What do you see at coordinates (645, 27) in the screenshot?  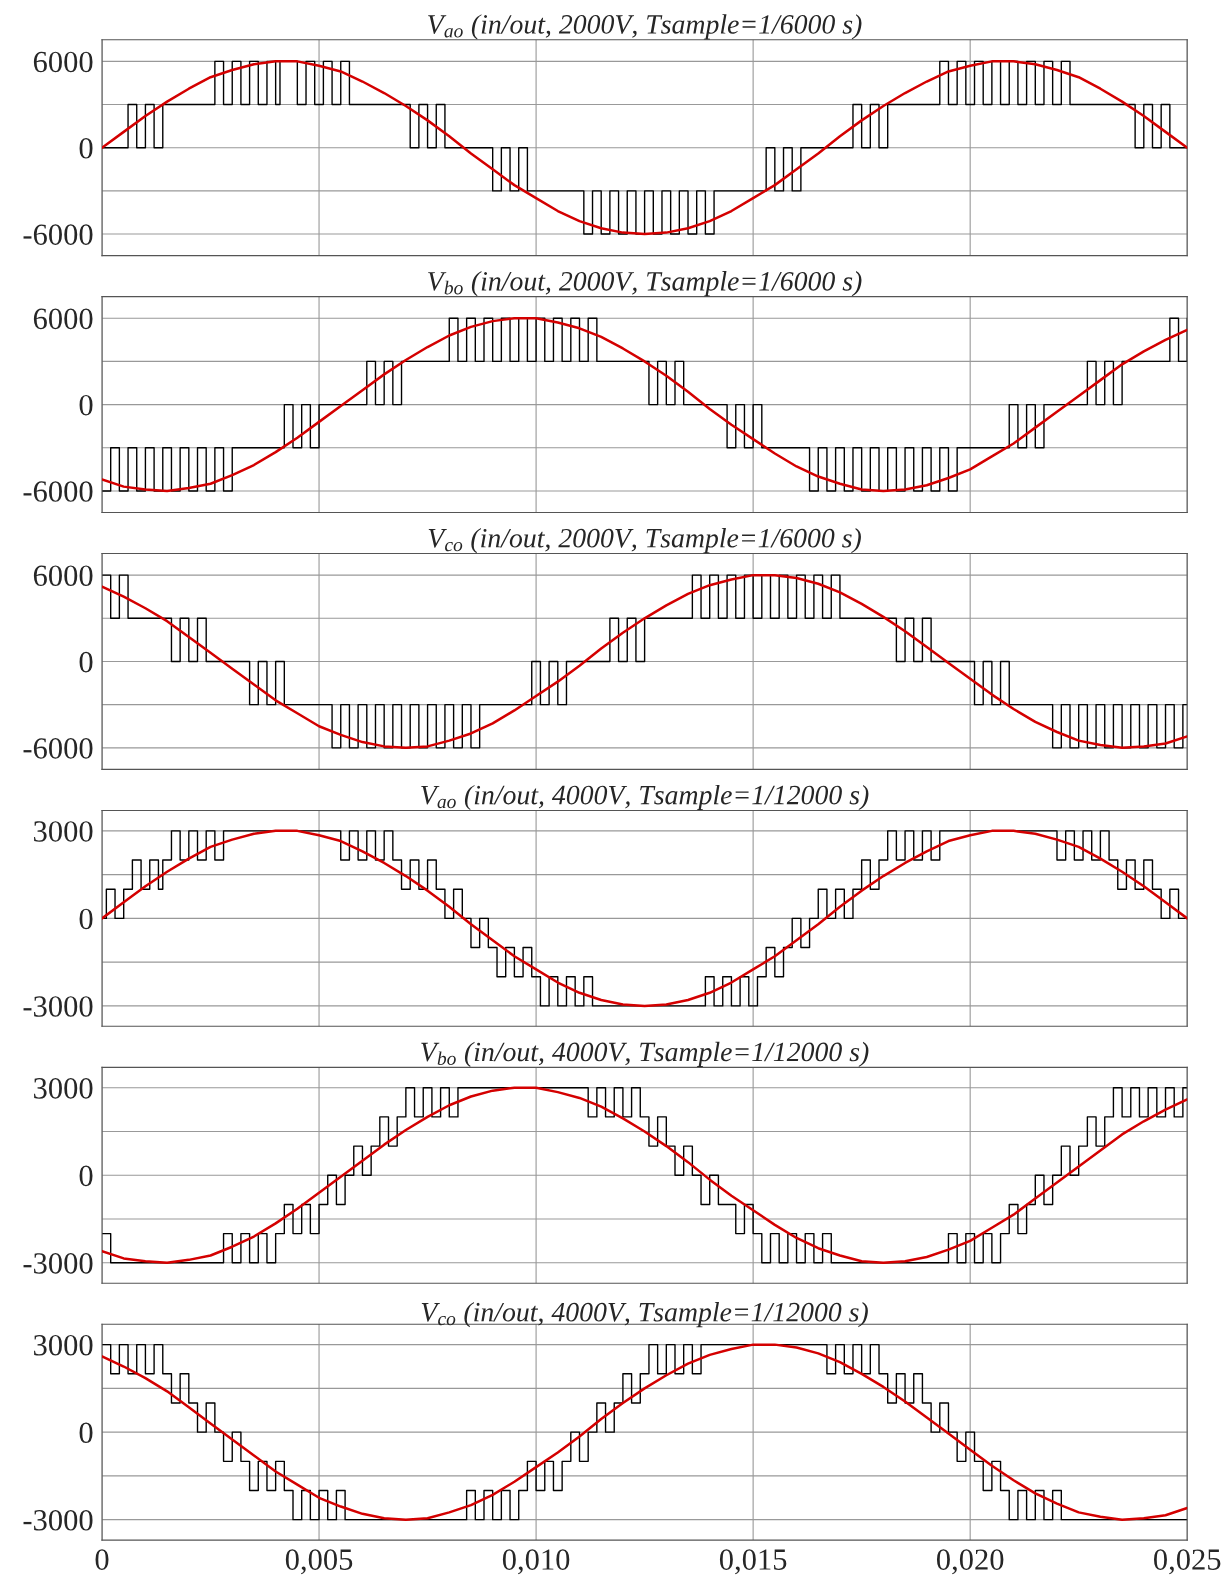 I see `chart-title: V$_{ao}$ (in/out, 2000V, Tsample=1/6000 s)` at bounding box center [645, 27].